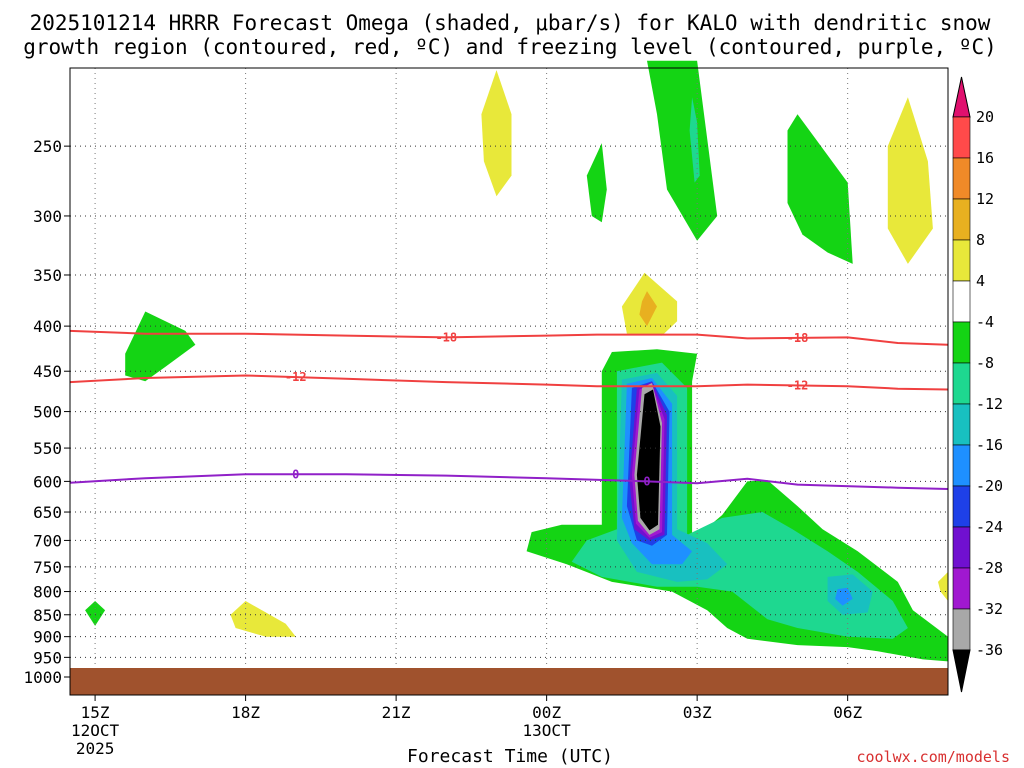 The image size is (1024, 768). Describe the element at coordinates (977, 384) in the screenshot. I see `colorbar: 20 16 12 8 4 -4 -8 -12 -16 -20 -24 -28 -32 -36` at that location.